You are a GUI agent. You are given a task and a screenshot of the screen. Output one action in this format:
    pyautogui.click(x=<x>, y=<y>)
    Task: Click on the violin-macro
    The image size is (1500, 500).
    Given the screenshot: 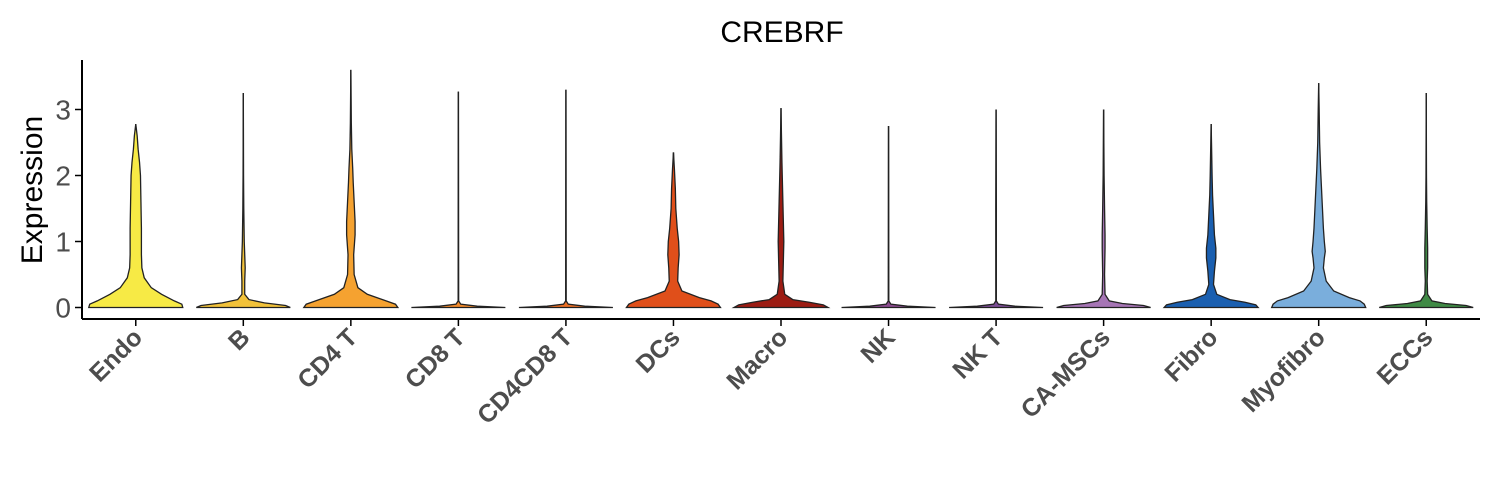 What is the action you would take?
    pyautogui.click(x=781, y=208)
    